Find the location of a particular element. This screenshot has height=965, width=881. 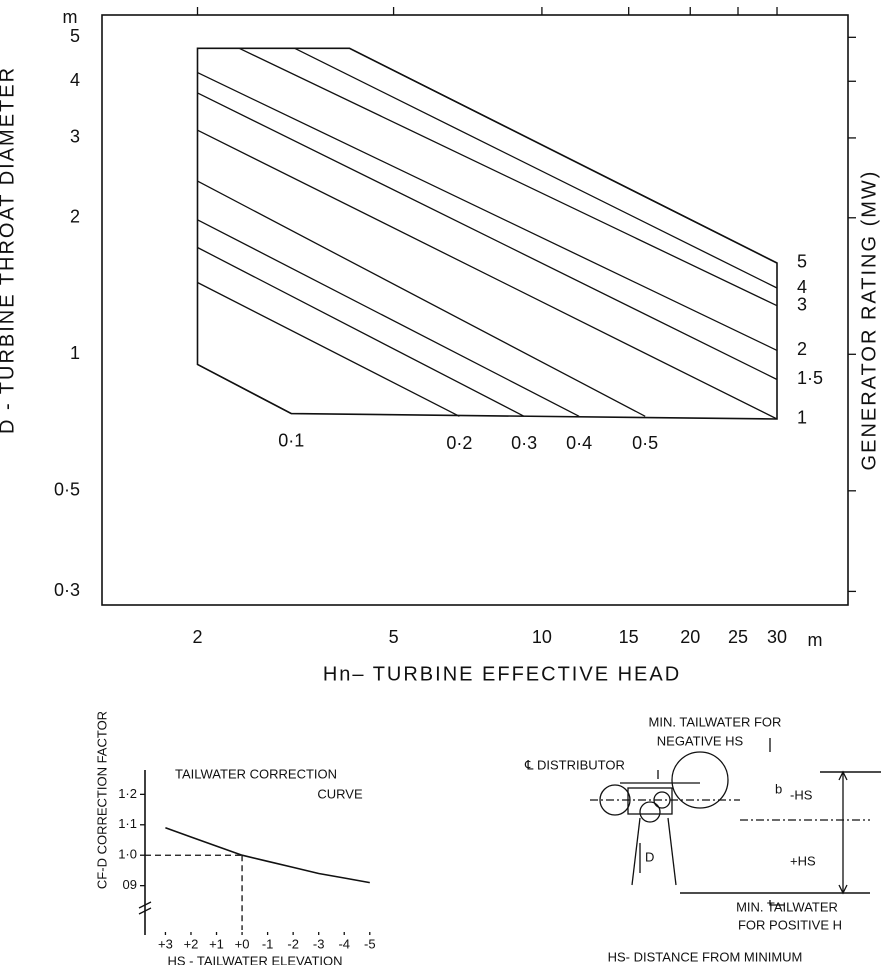

y-tick-label: 0·3 is located at coordinates (67, 590).